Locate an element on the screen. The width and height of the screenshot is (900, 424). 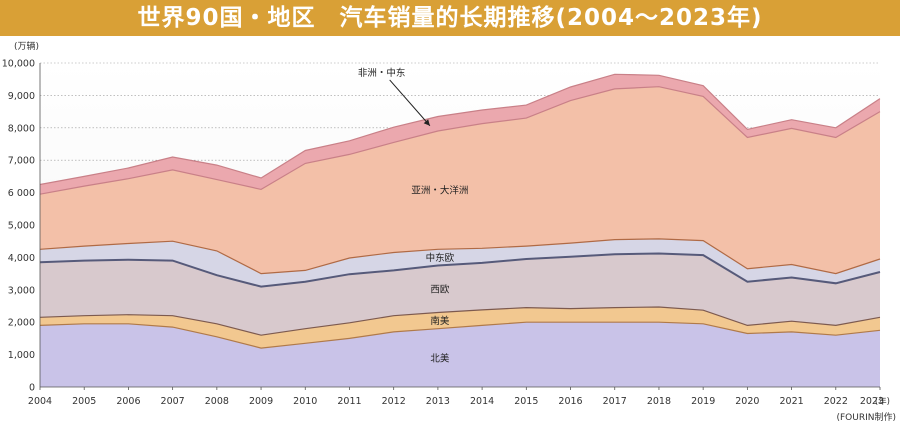
y-tick-label: 5,000 is located at coordinates (21, 226).